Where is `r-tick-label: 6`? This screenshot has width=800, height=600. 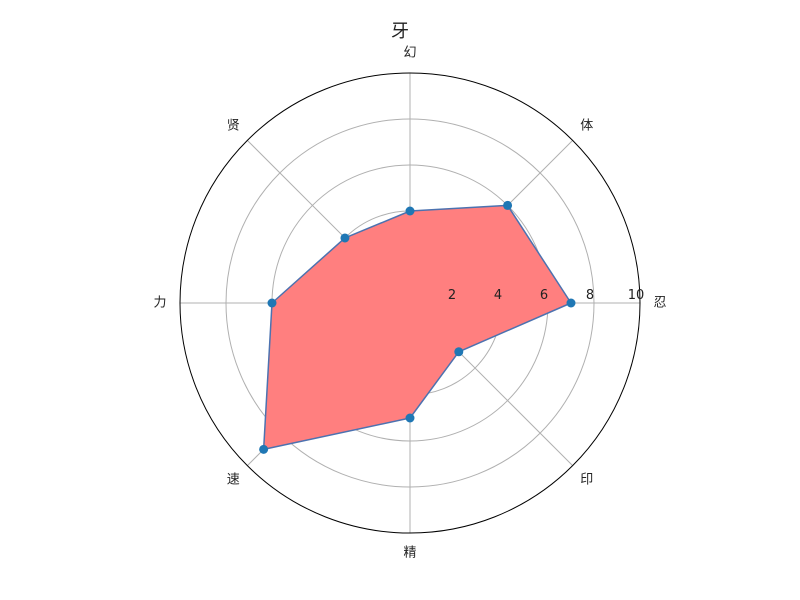
r-tick-label: 6 is located at coordinates (544, 295).